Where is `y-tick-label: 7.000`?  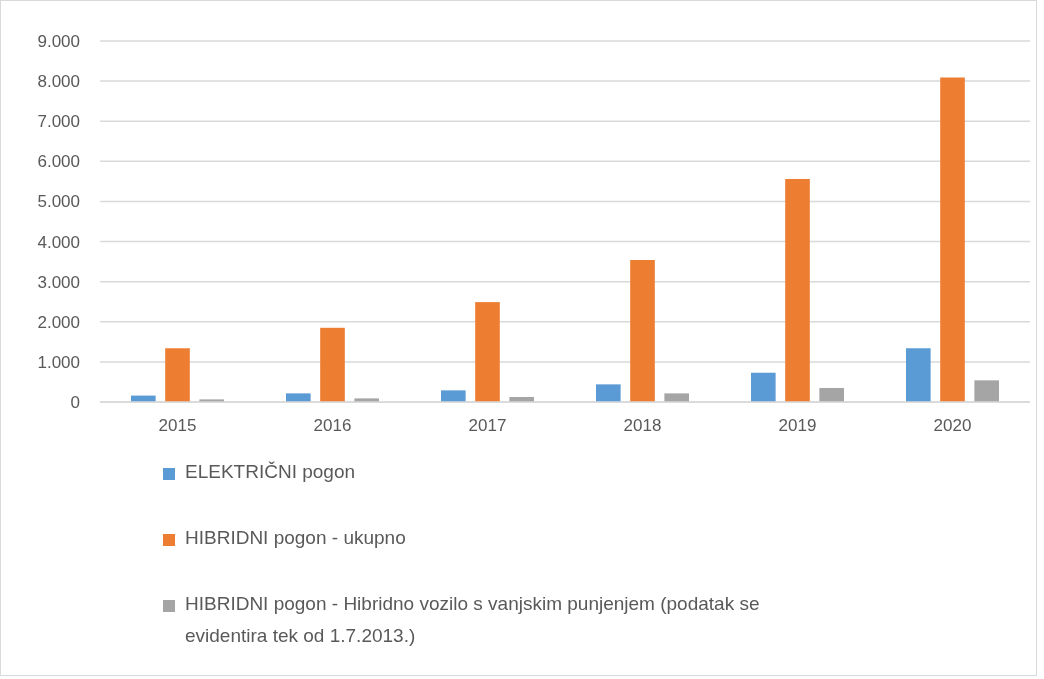 y-tick-label: 7.000 is located at coordinates (58, 122).